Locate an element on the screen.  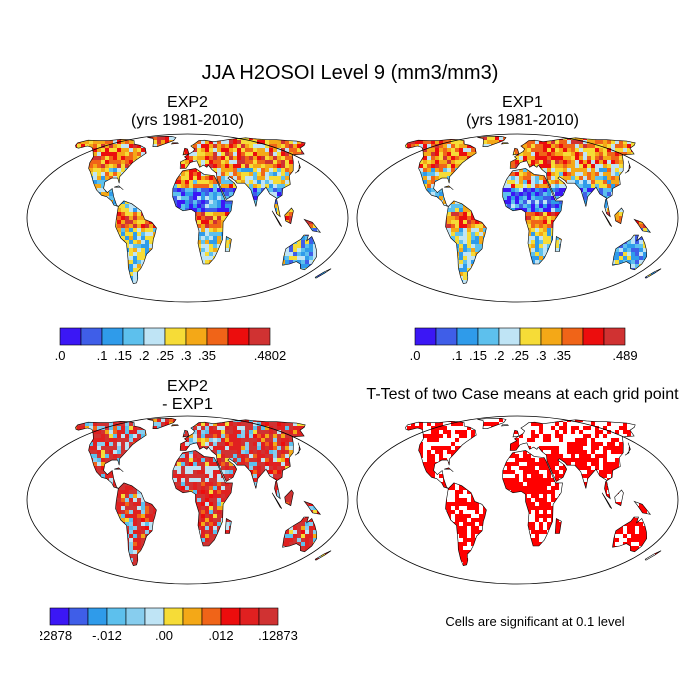
colorbar-tick-label: -.012 is located at coordinates (107, 635).